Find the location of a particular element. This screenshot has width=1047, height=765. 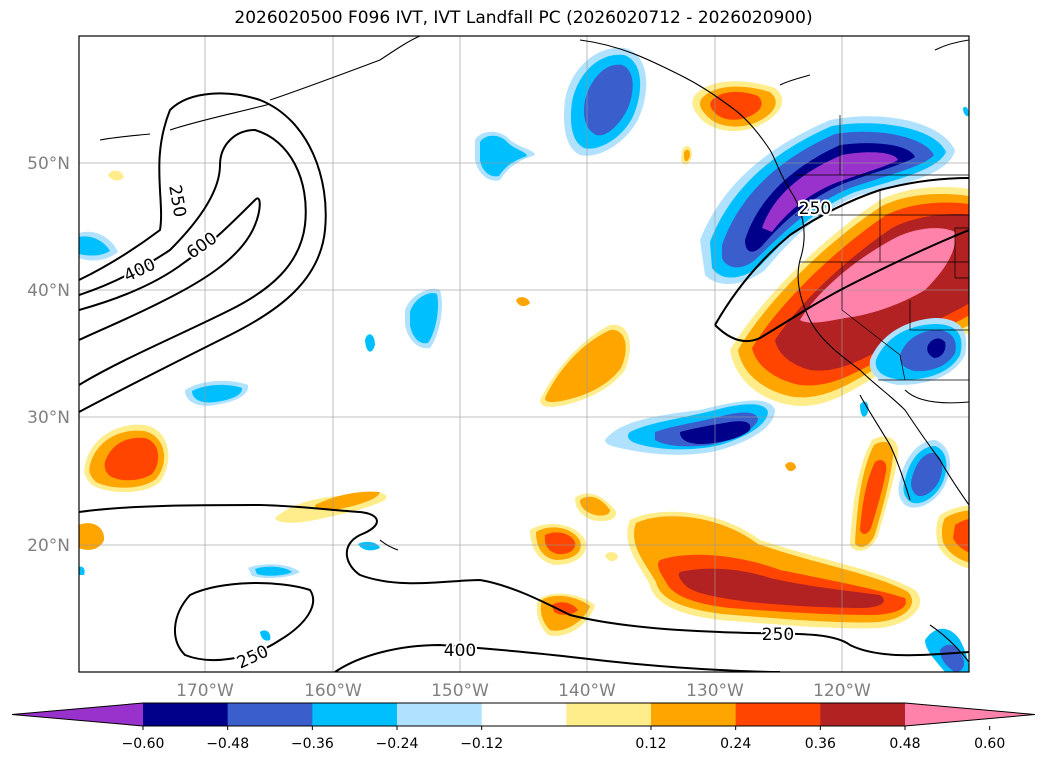

ak-negative-royal is located at coordinates (608, 100).